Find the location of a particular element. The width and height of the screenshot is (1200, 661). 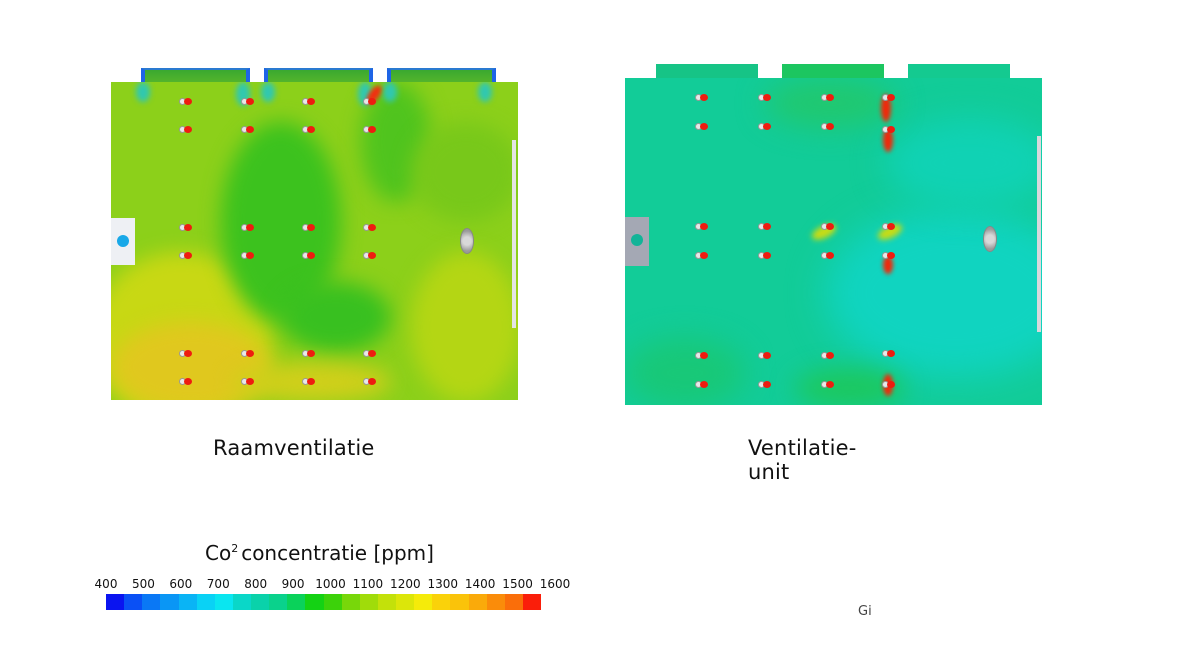

legend-title-rest: concentratie [ppm] is located at coordinates (337, 553).